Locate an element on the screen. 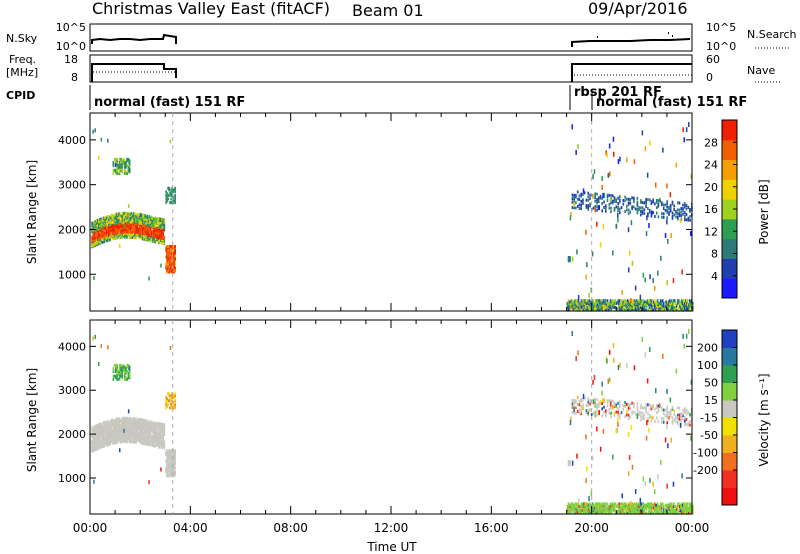 The height and width of the screenshot is (554, 800). freq-right-tick-bottom: 0 is located at coordinates (709, 77).